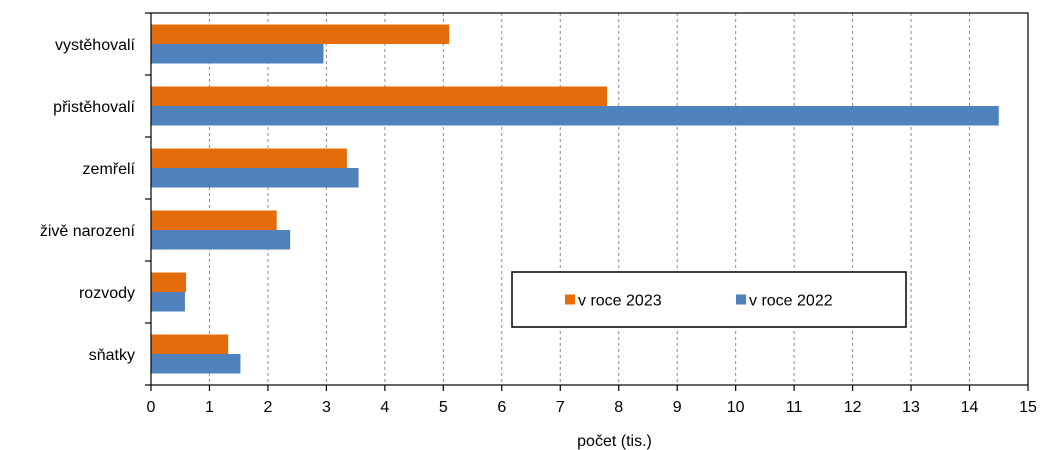  Describe the element at coordinates (300, 34) in the screenshot. I see `bar-vystehovali-v-roce-2023` at that location.